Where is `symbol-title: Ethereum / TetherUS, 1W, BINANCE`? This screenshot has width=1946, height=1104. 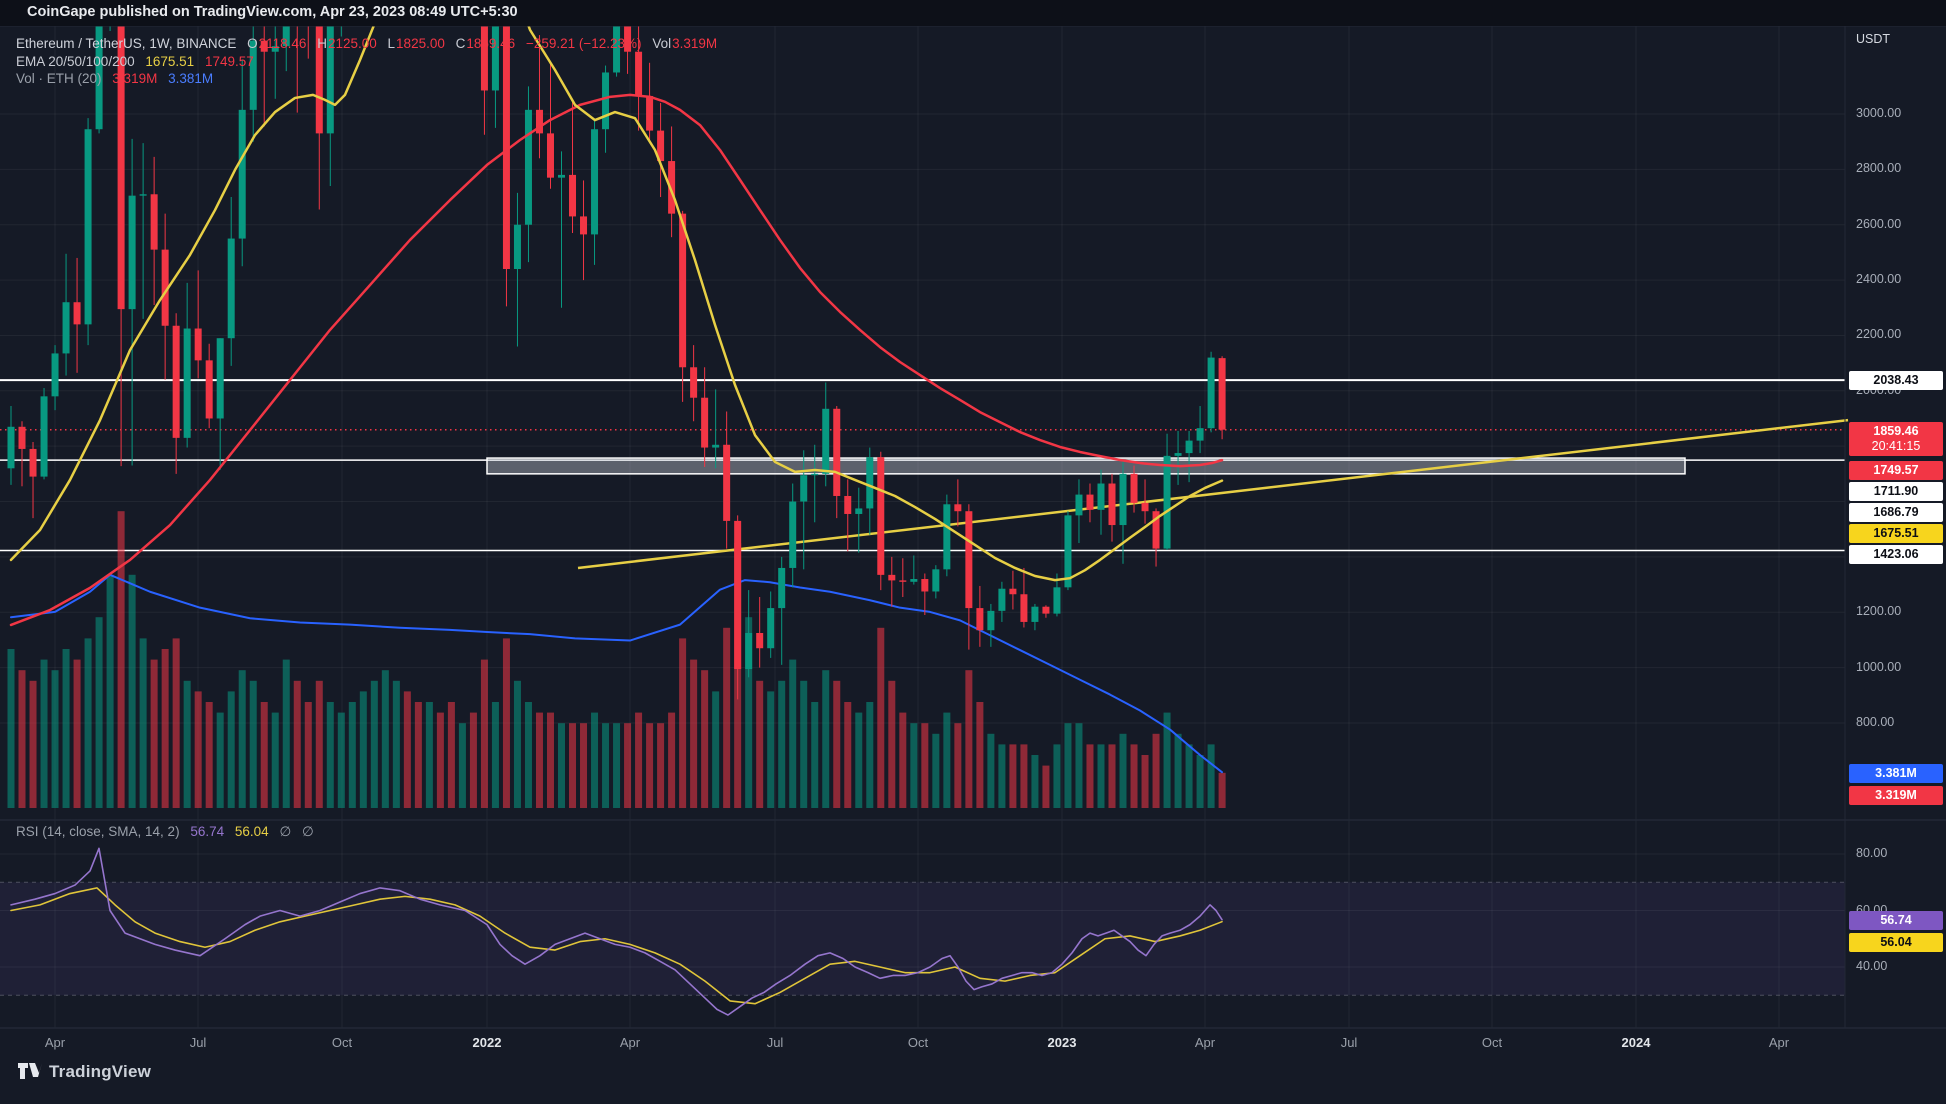
symbol-title: Ethereum / TetherUS, 1W, BINANCE is located at coordinates (126, 43).